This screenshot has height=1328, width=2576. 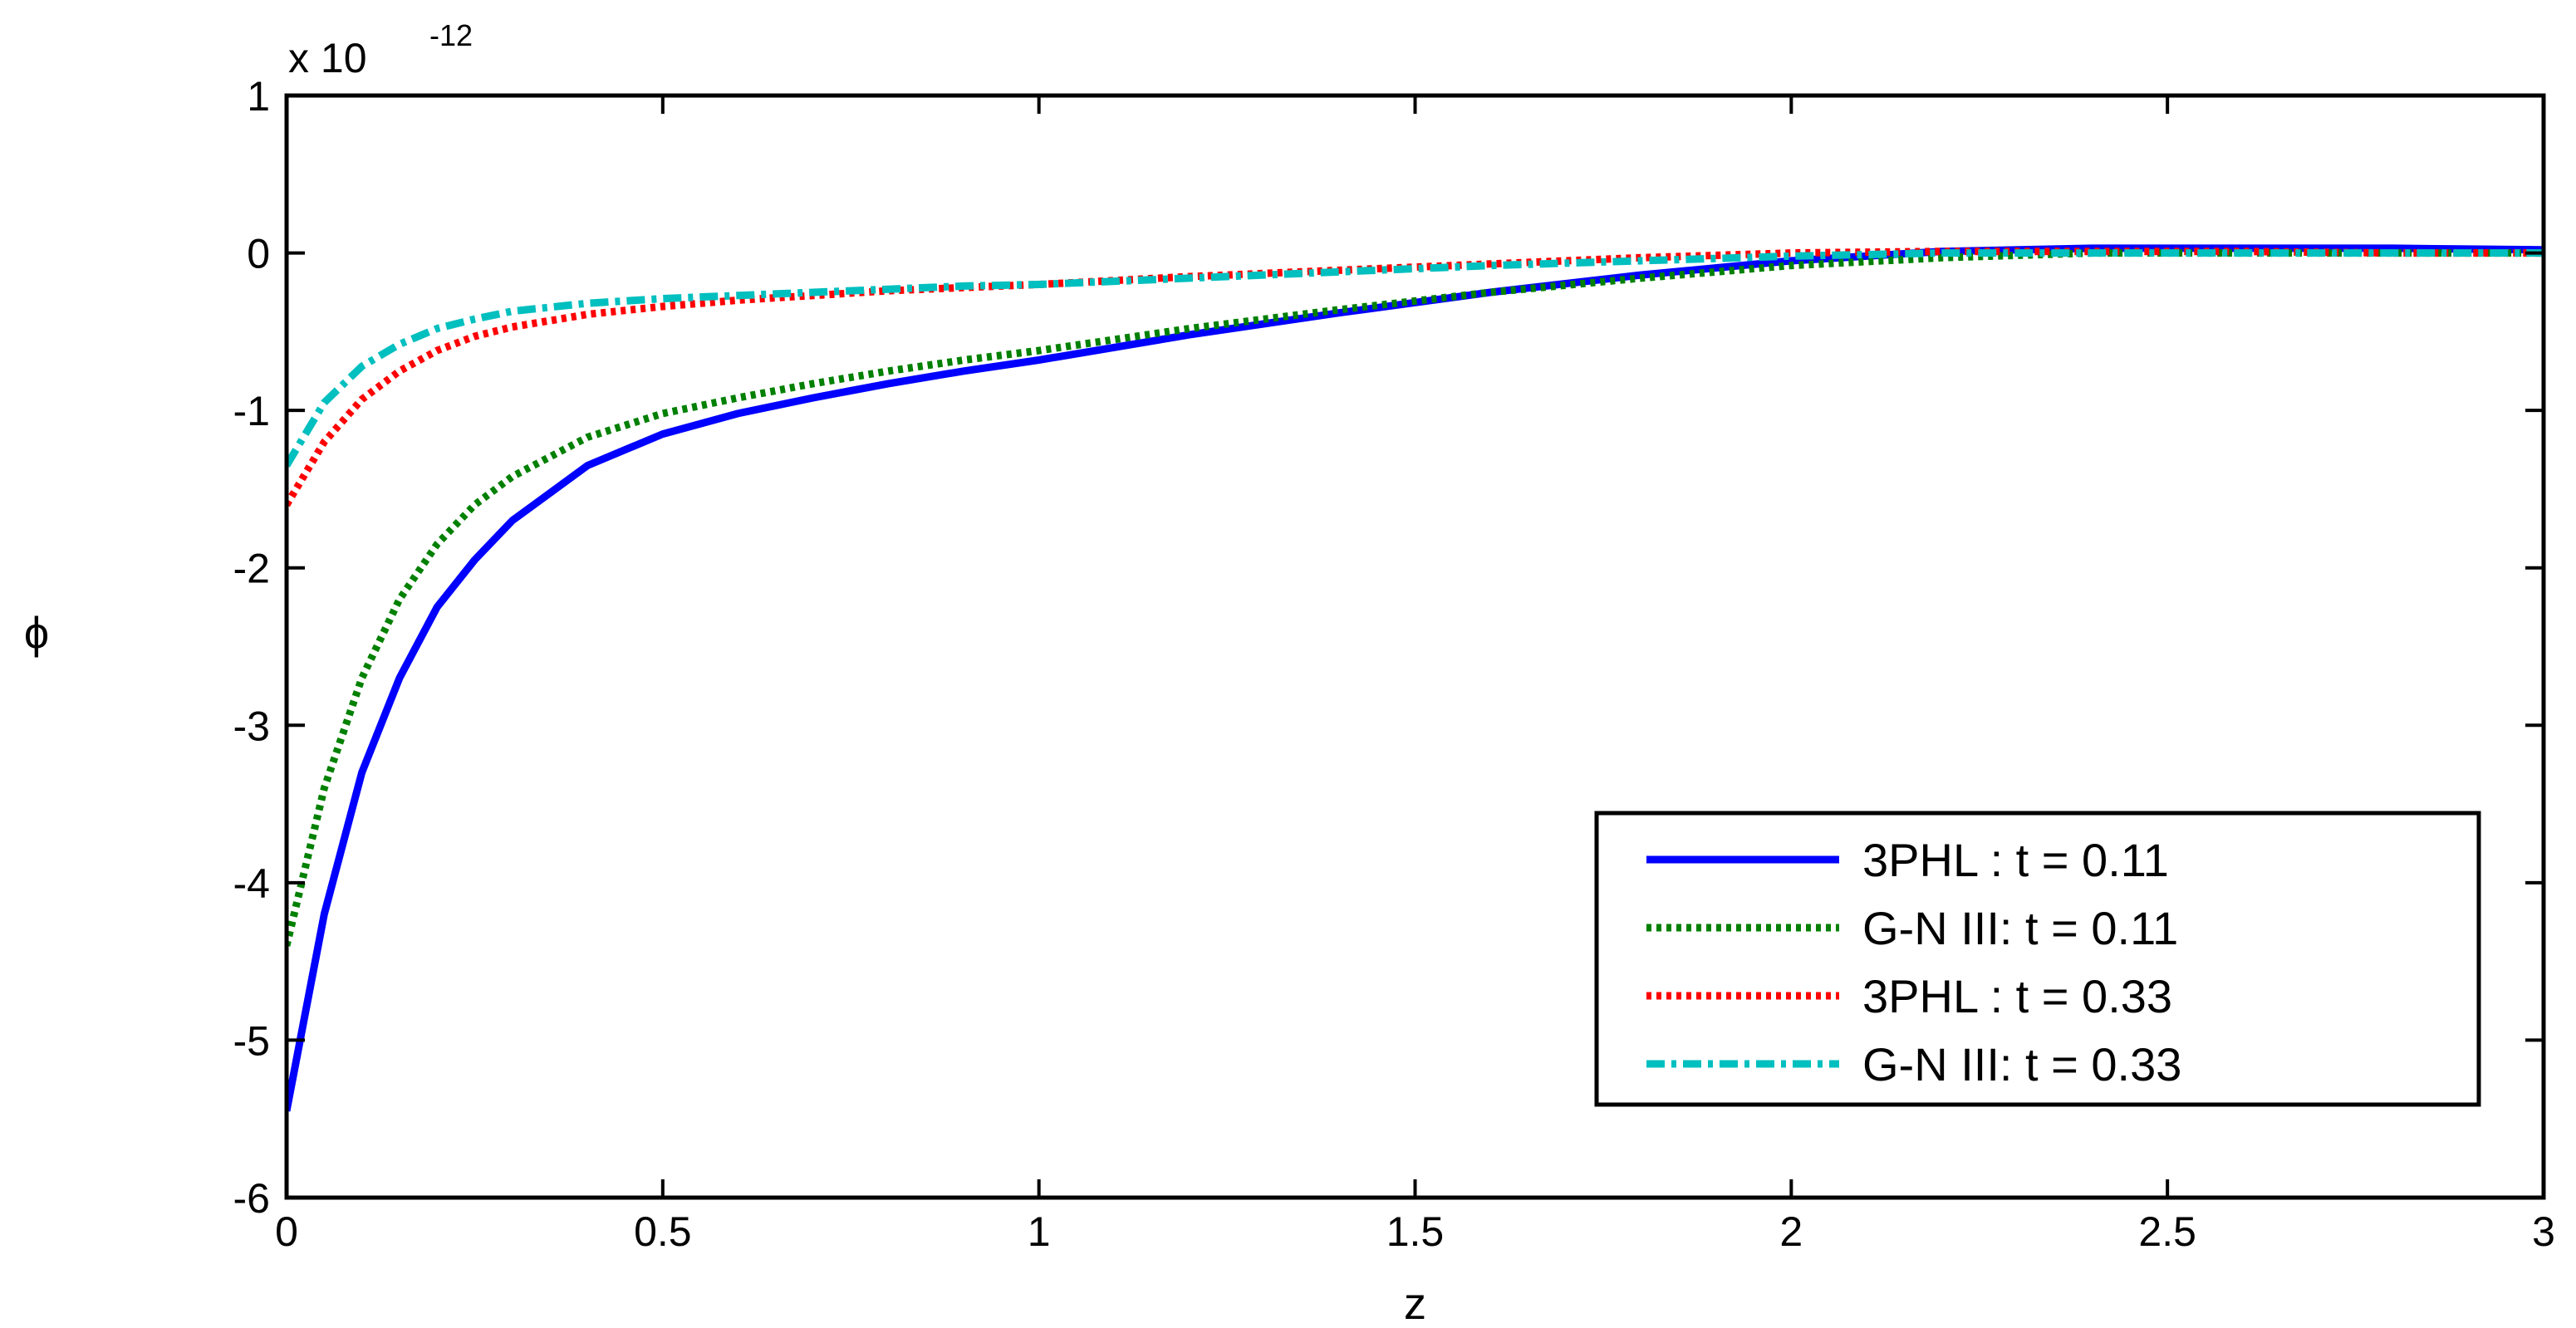 What do you see at coordinates (2021, 1064) in the screenshot?
I see `legend-label-4: G-N III: t = 0.33` at bounding box center [2021, 1064].